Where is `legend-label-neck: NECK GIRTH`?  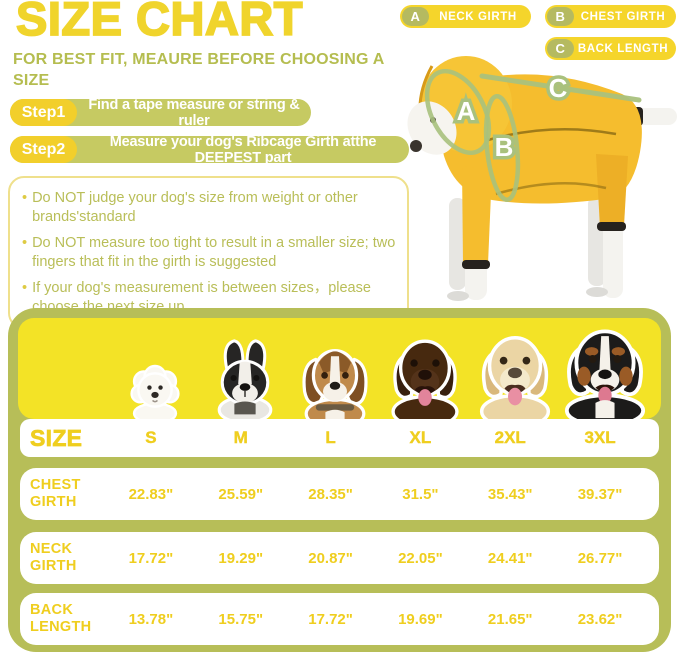 legend-label-neck: NECK GIRTH is located at coordinates (478, 16).